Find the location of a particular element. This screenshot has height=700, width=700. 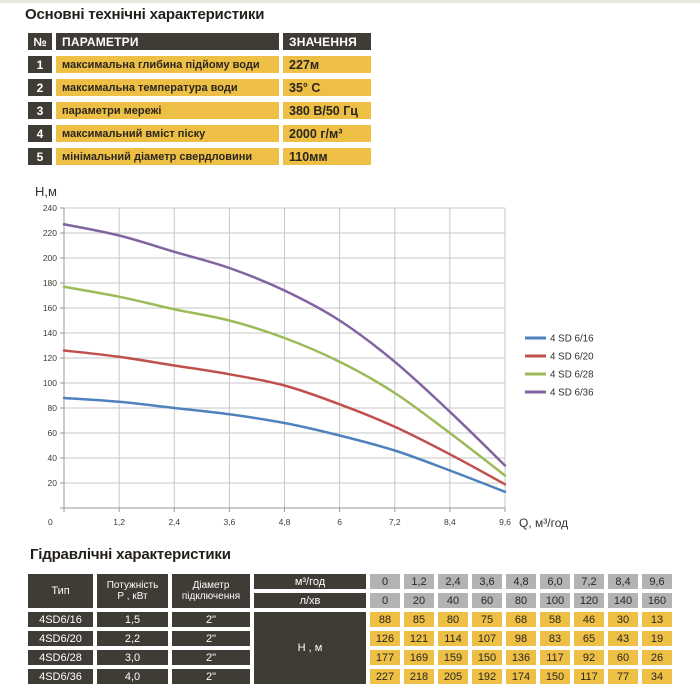

svg-text: 200 is located at coordinates (50, 258).